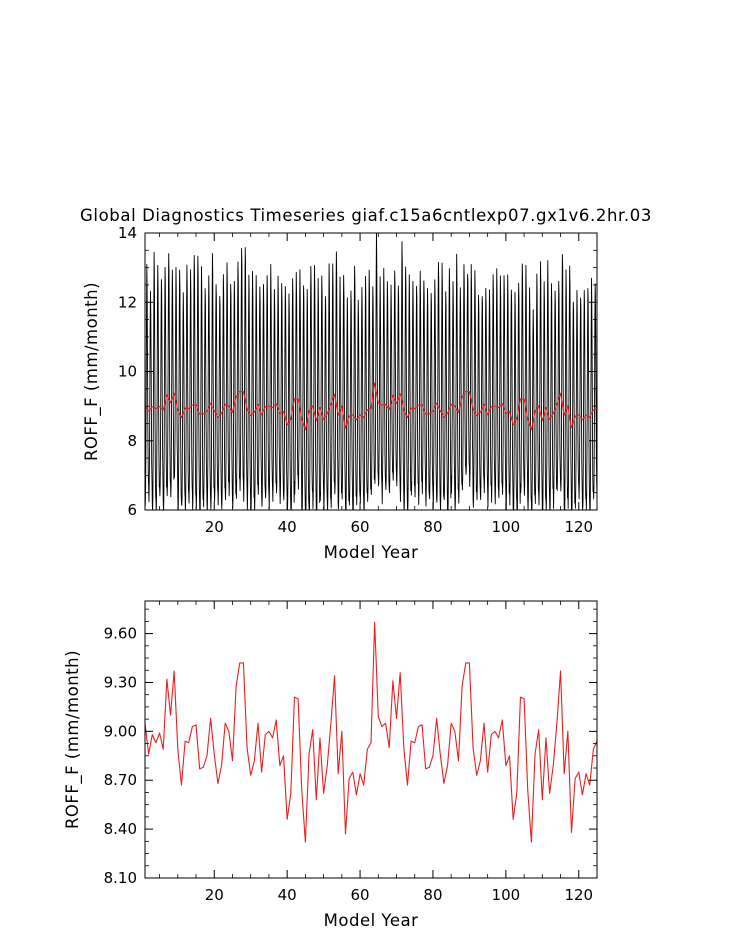 The height and width of the screenshot is (945, 733). I want to click on y-tick-label: 14, so click(127, 233).